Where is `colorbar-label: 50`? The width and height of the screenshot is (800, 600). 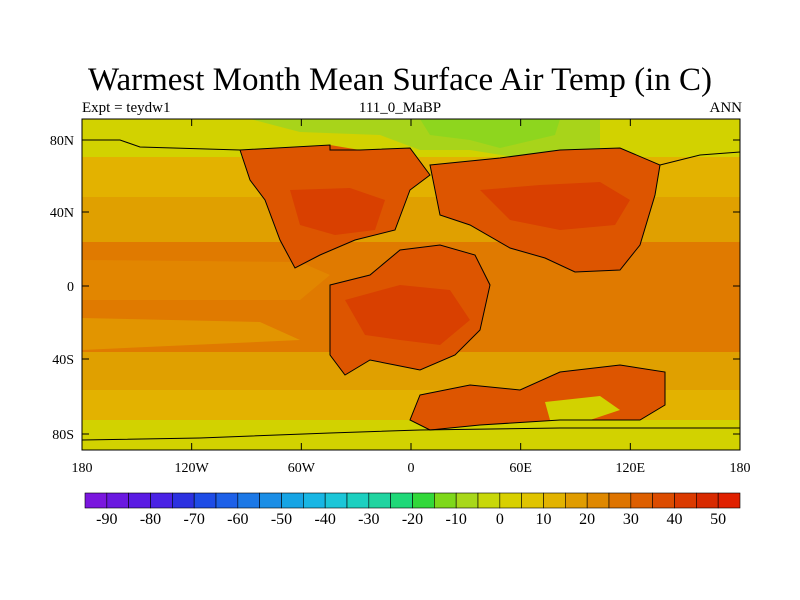 colorbar-label: 50 is located at coordinates (718, 519).